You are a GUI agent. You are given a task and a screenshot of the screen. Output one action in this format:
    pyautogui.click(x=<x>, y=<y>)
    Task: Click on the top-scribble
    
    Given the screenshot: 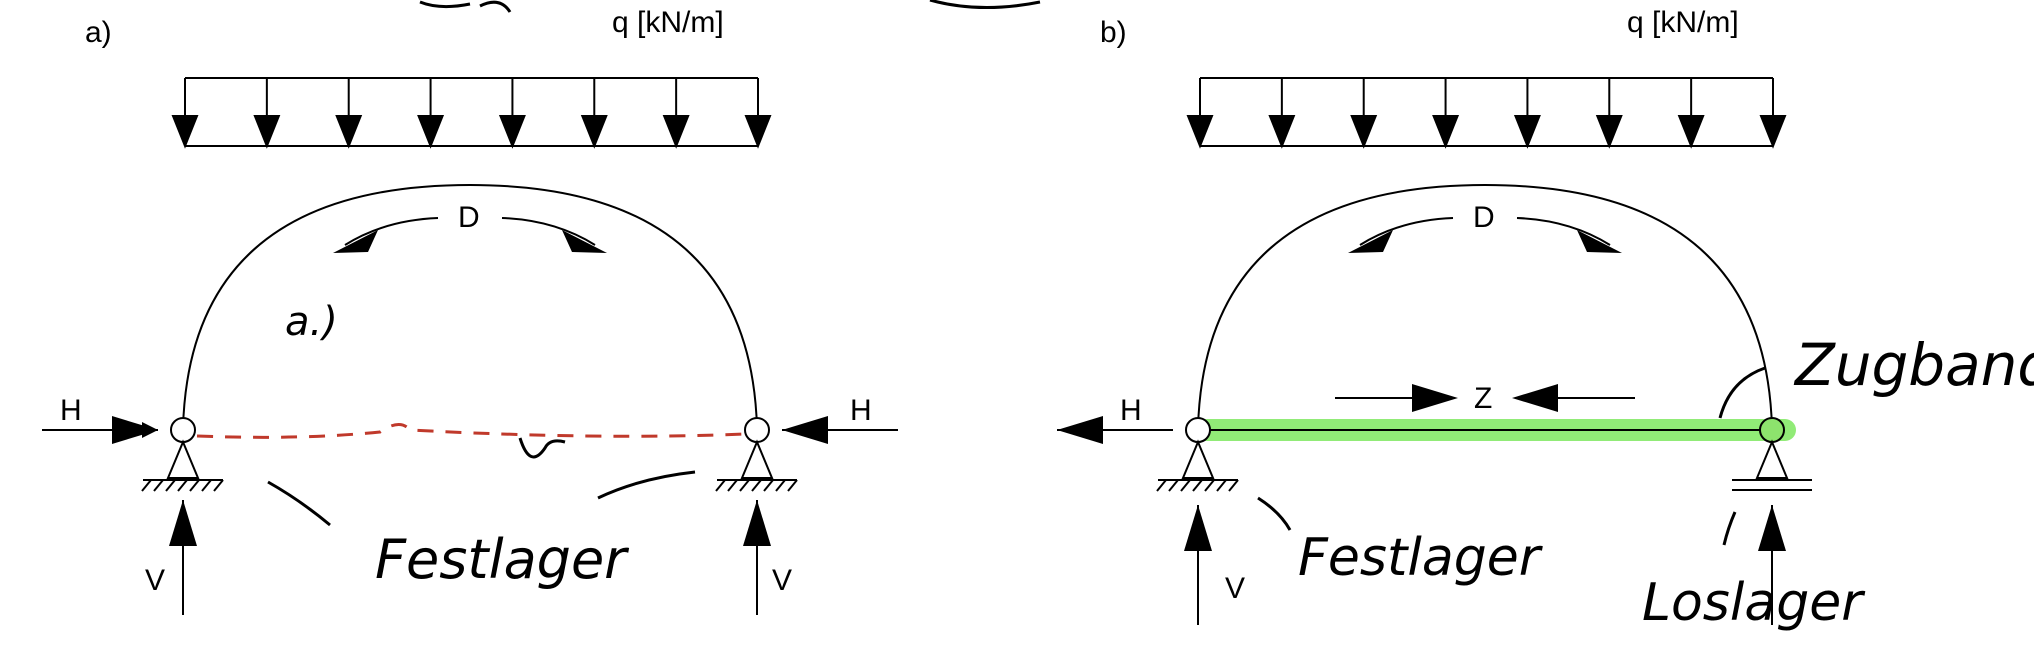 What is the action you would take?
    pyautogui.click(x=730, y=6)
    